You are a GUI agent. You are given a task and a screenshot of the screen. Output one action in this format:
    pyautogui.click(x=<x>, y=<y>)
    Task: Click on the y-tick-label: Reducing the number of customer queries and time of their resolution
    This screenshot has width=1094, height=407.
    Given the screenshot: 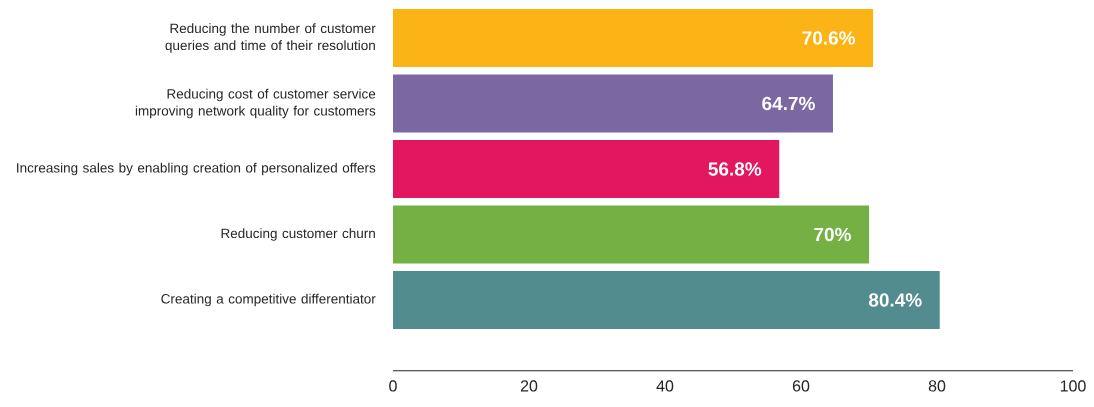 What is the action you would take?
    pyautogui.click(x=270, y=38)
    